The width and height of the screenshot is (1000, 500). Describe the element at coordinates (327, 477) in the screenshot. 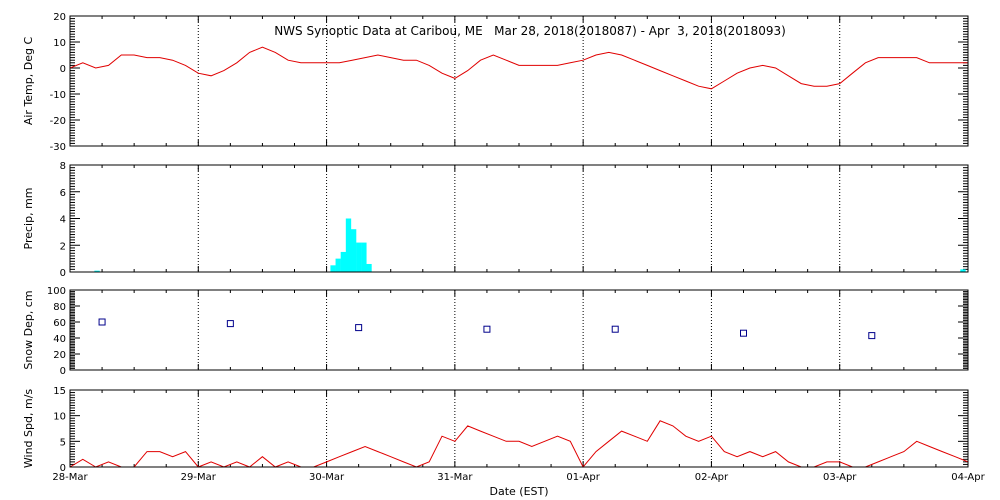

I see `x-tick-label: 30-Mar` at that location.